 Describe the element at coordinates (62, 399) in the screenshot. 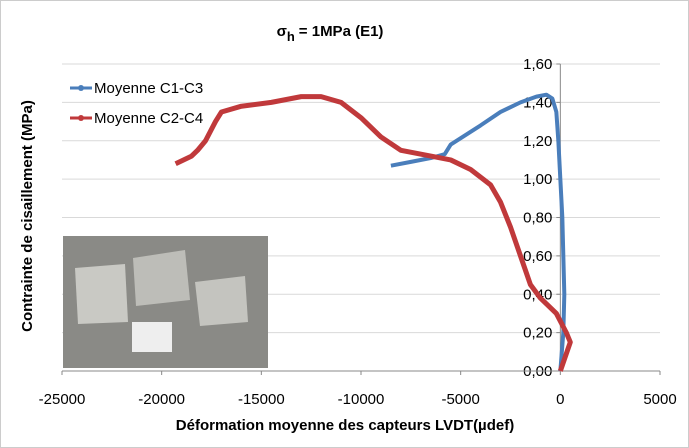

I see `x-tick-label: -25000` at that location.